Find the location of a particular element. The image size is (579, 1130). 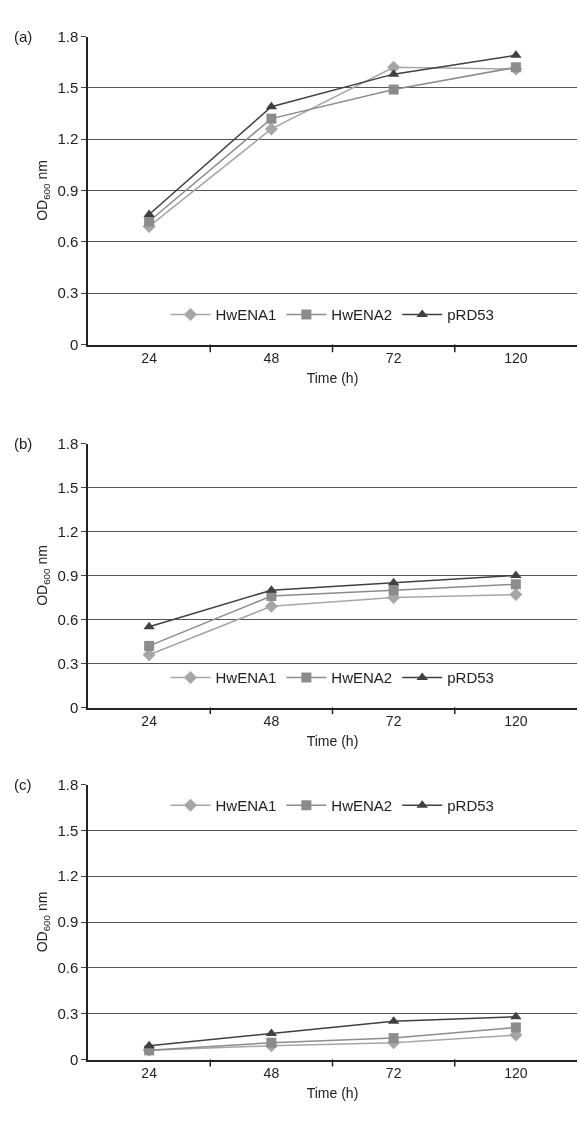

chart-title: (c) is located at coordinates (23, 784).